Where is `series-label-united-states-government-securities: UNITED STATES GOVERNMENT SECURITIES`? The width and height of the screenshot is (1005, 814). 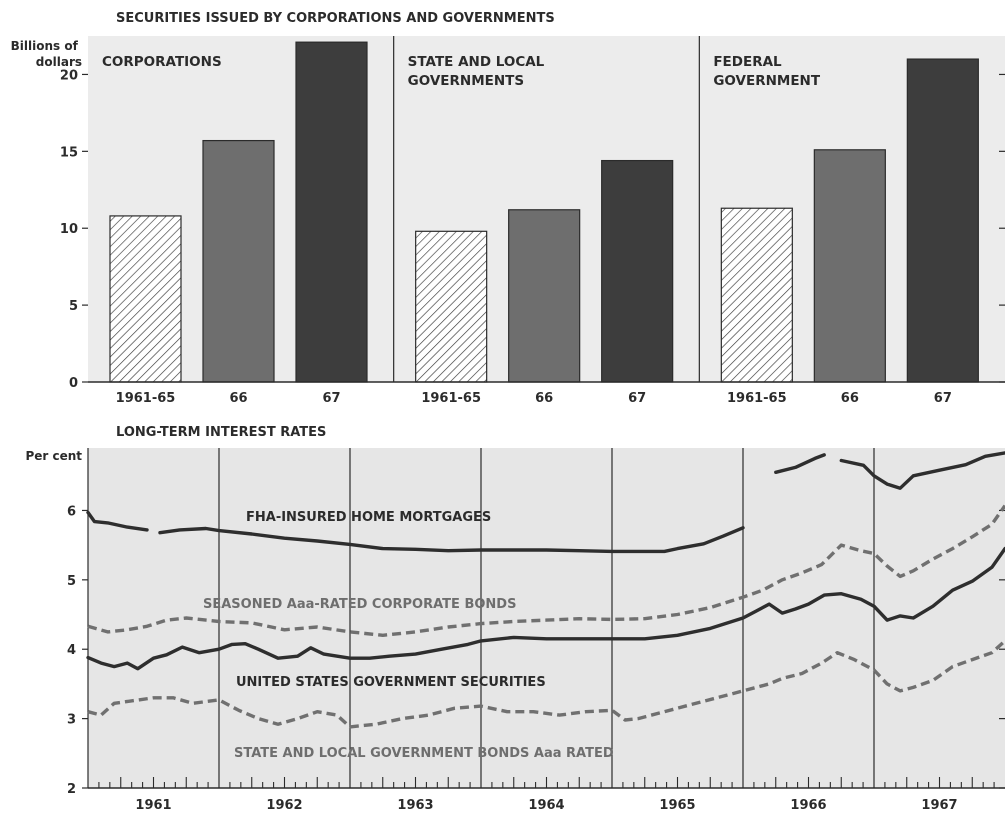 series-label-united-states-government-securities: UNITED STATES GOVERNMENT SECURITIES is located at coordinates (391, 682).